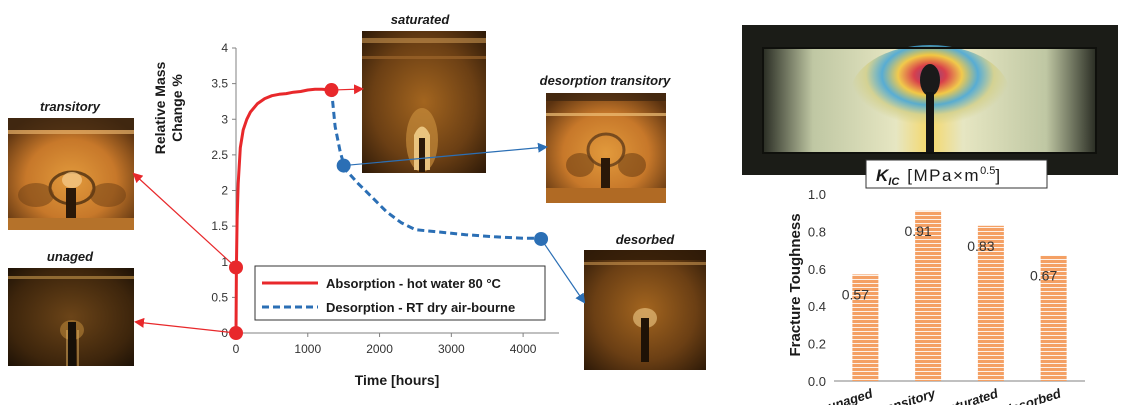 This screenshot has width=1121, height=405. Describe the element at coordinates (851, 395) in the screenshot. I see `bar-category-label: unaged` at that location.